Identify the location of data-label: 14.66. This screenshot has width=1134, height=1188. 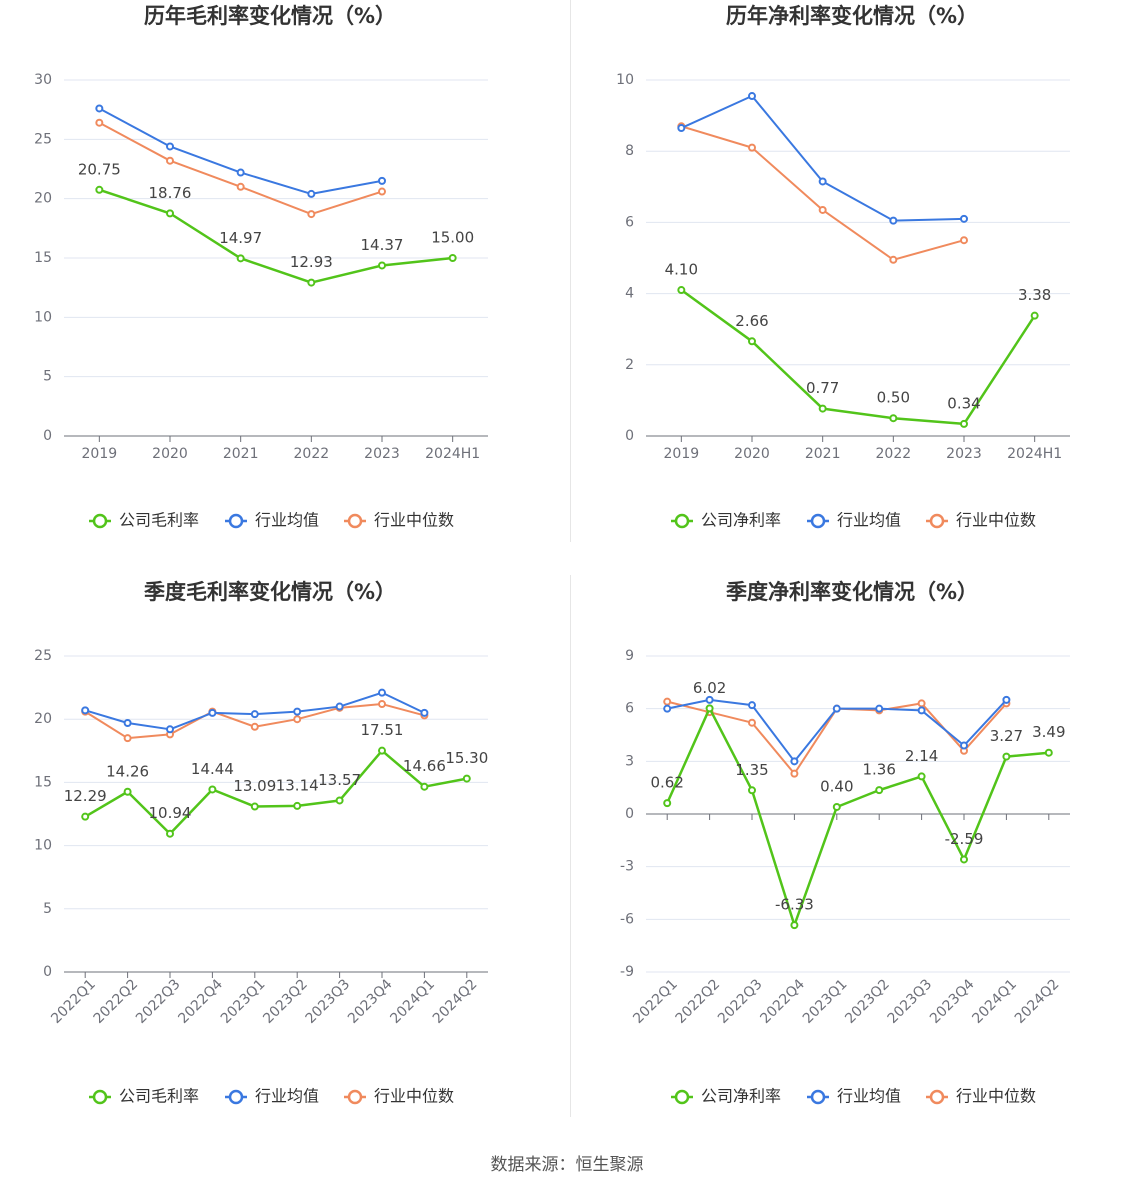
(424, 766).